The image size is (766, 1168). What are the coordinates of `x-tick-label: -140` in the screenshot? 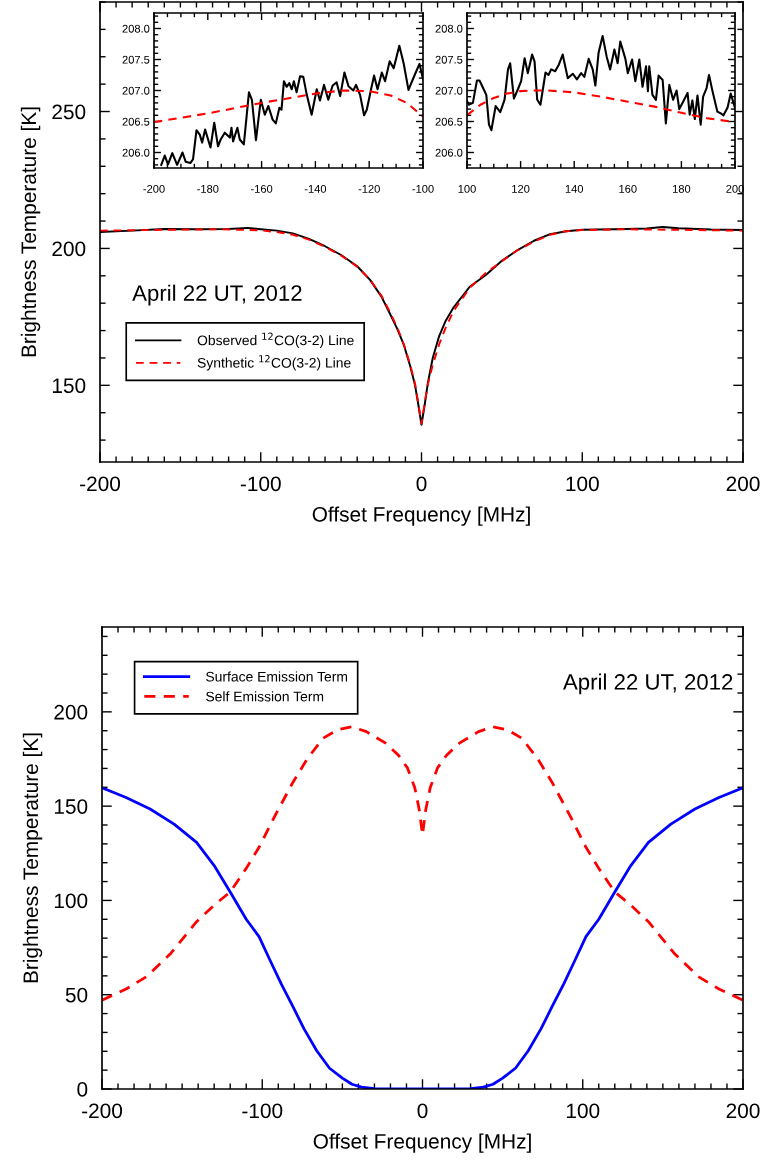 It's located at (315, 188).